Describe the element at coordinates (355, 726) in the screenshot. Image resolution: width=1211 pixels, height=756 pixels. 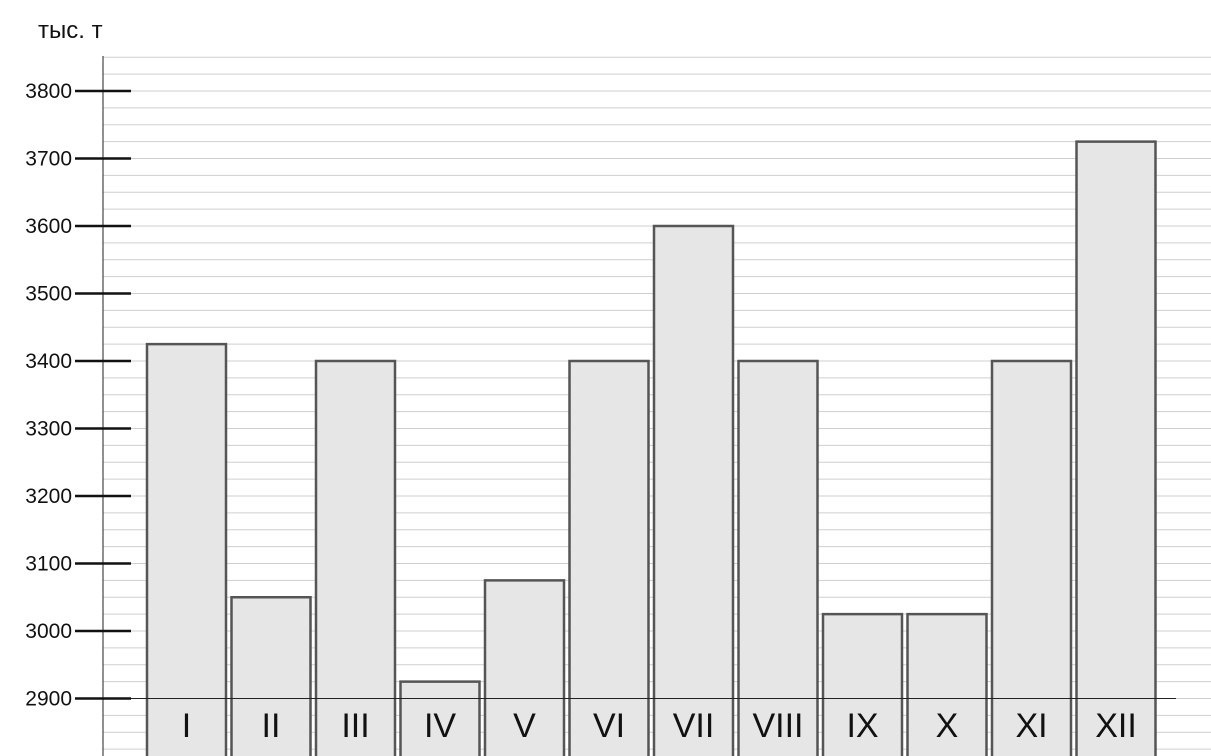
I see `category-label-III: III` at that location.